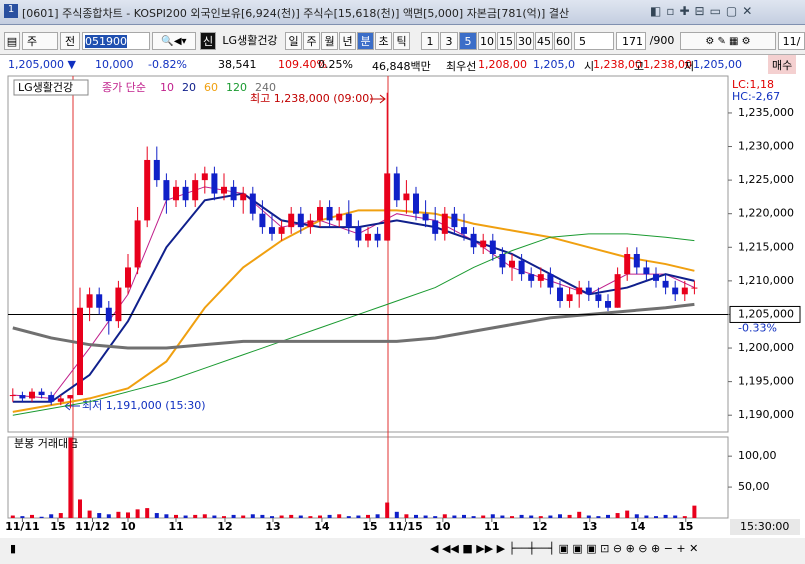 The height and width of the screenshot is (564, 805). I want to click on window-controls: ◧▫✚⊟▭▢✕, so click(704, 11).